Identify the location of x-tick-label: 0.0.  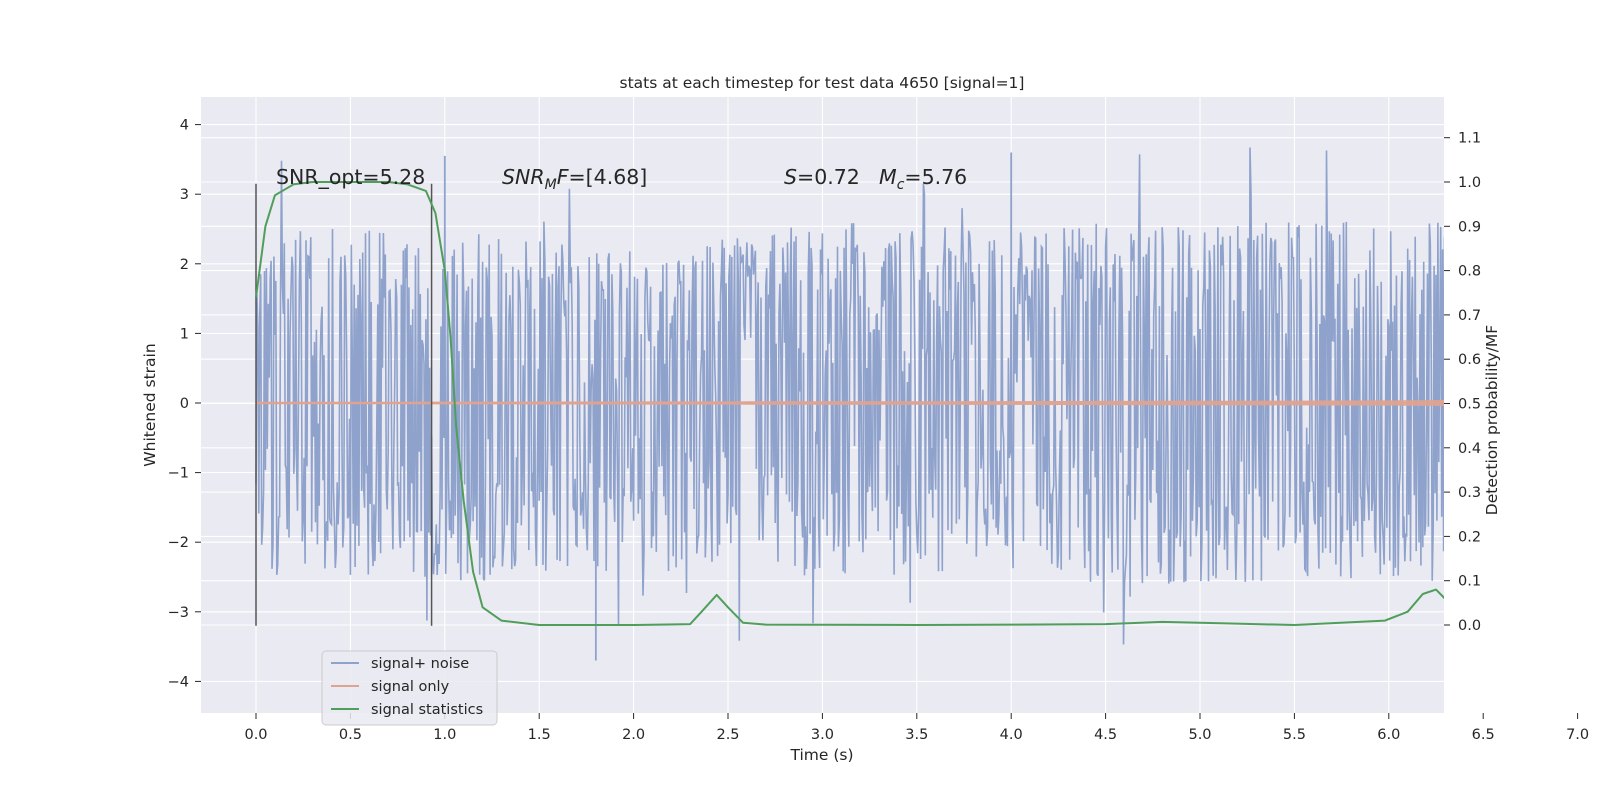
(255, 735).